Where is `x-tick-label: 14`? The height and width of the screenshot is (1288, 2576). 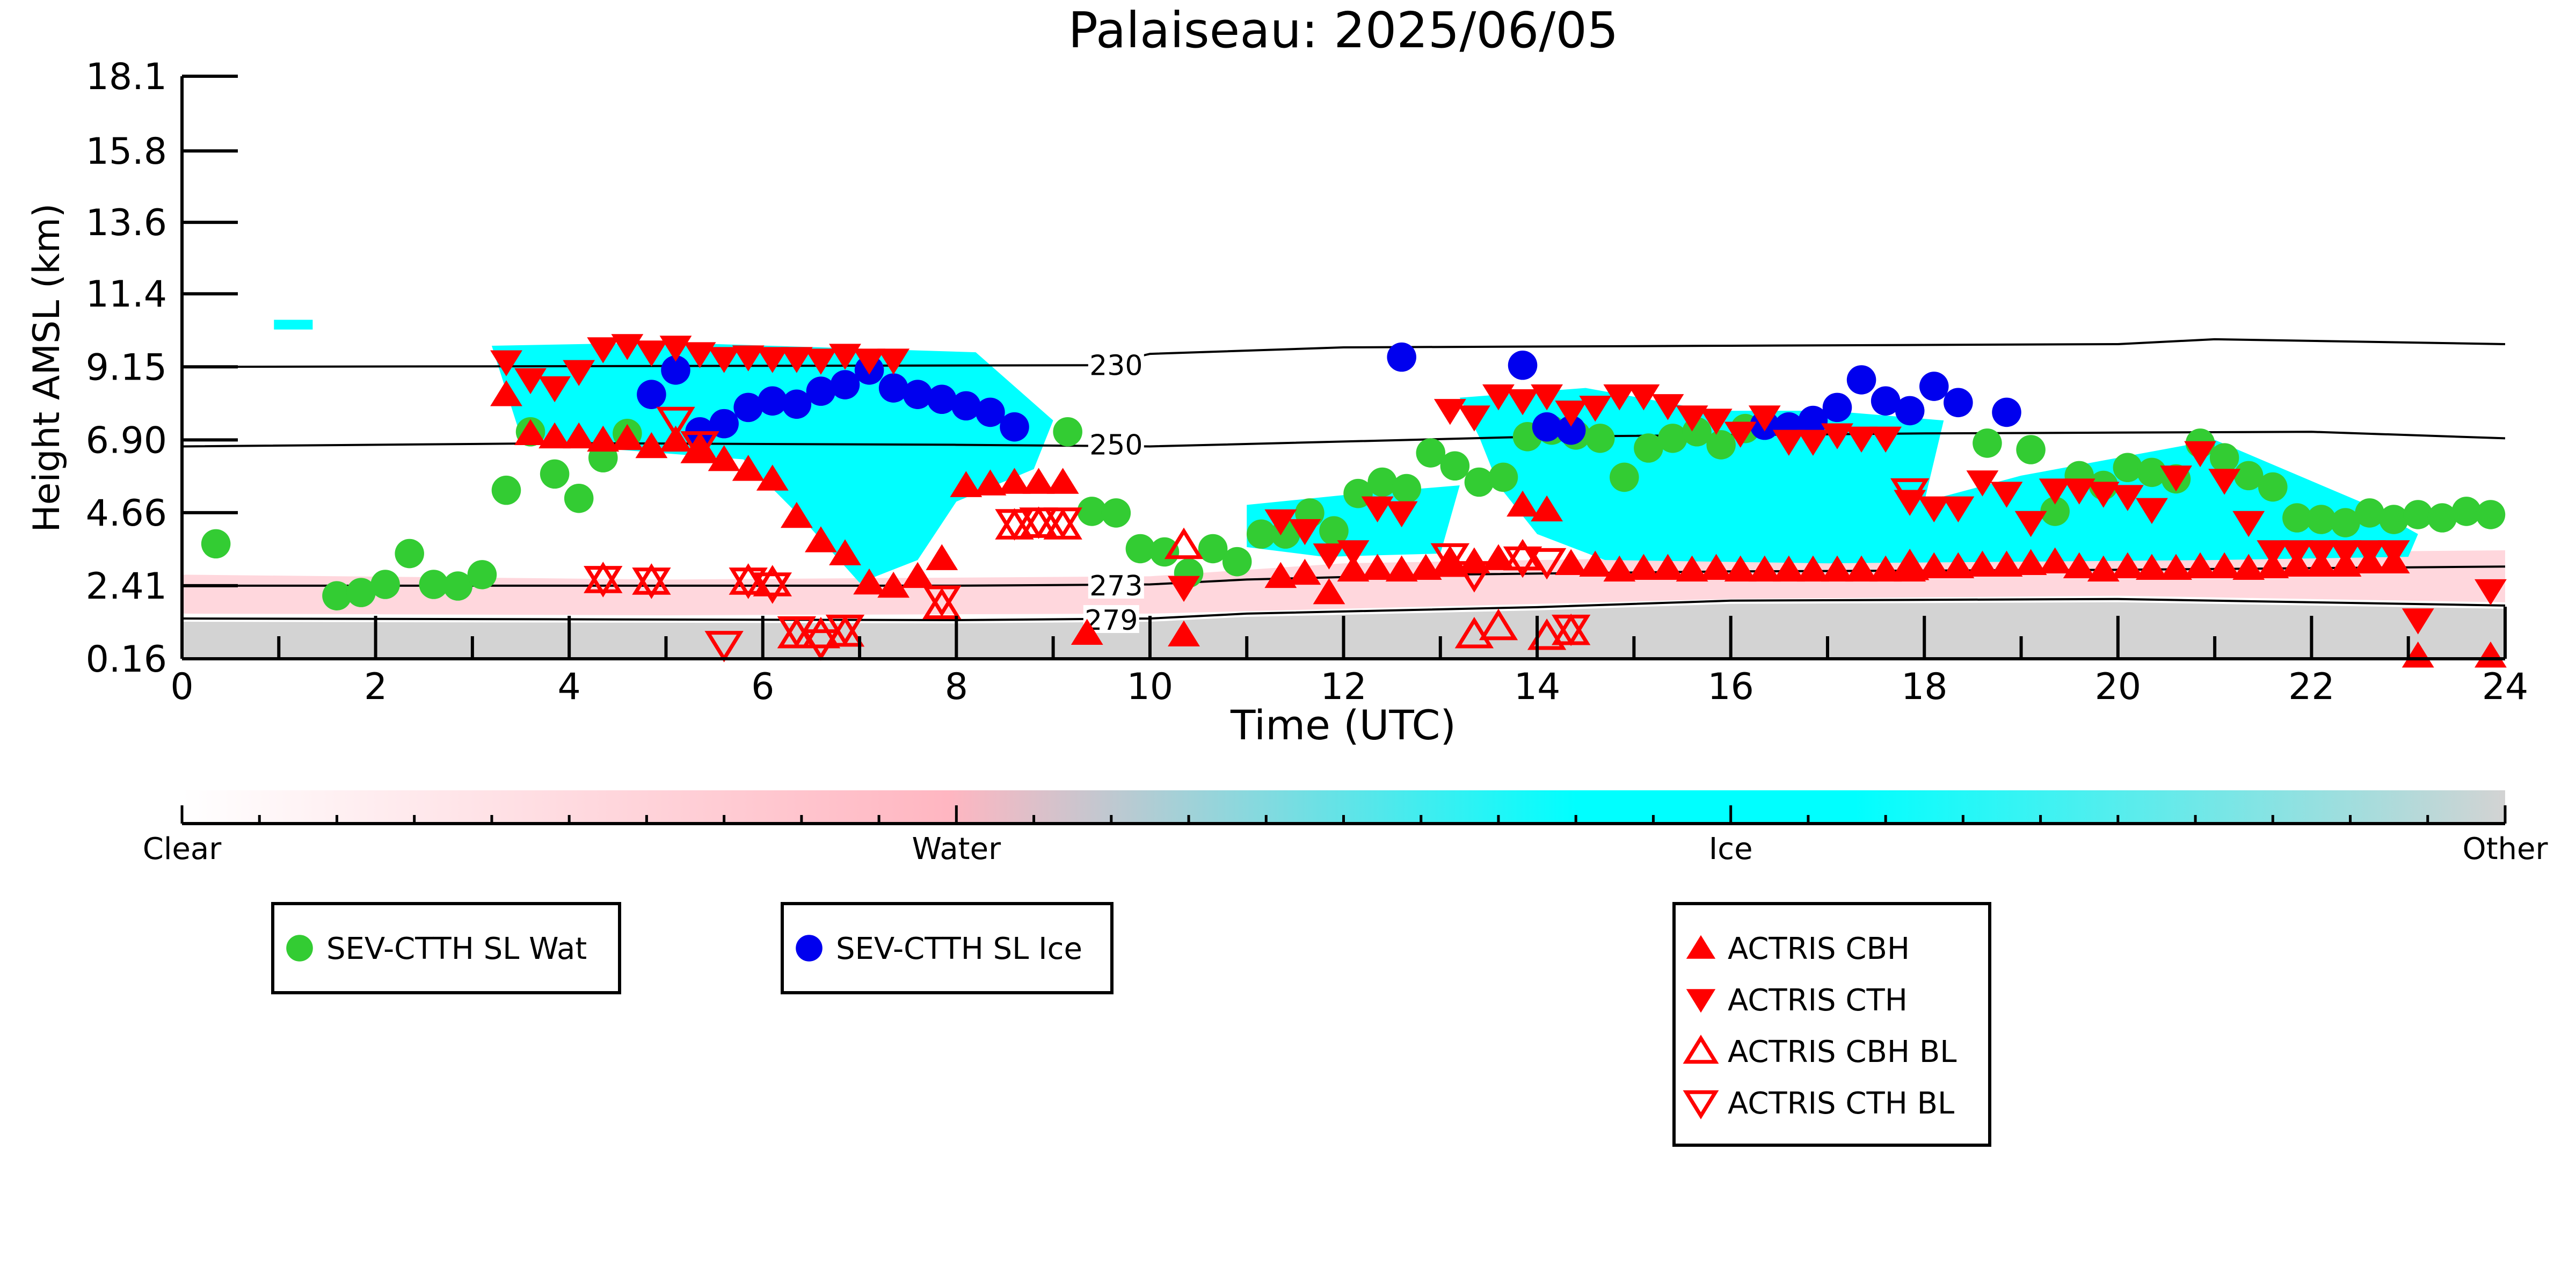 x-tick-label: 14 is located at coordinates (1537, 687).